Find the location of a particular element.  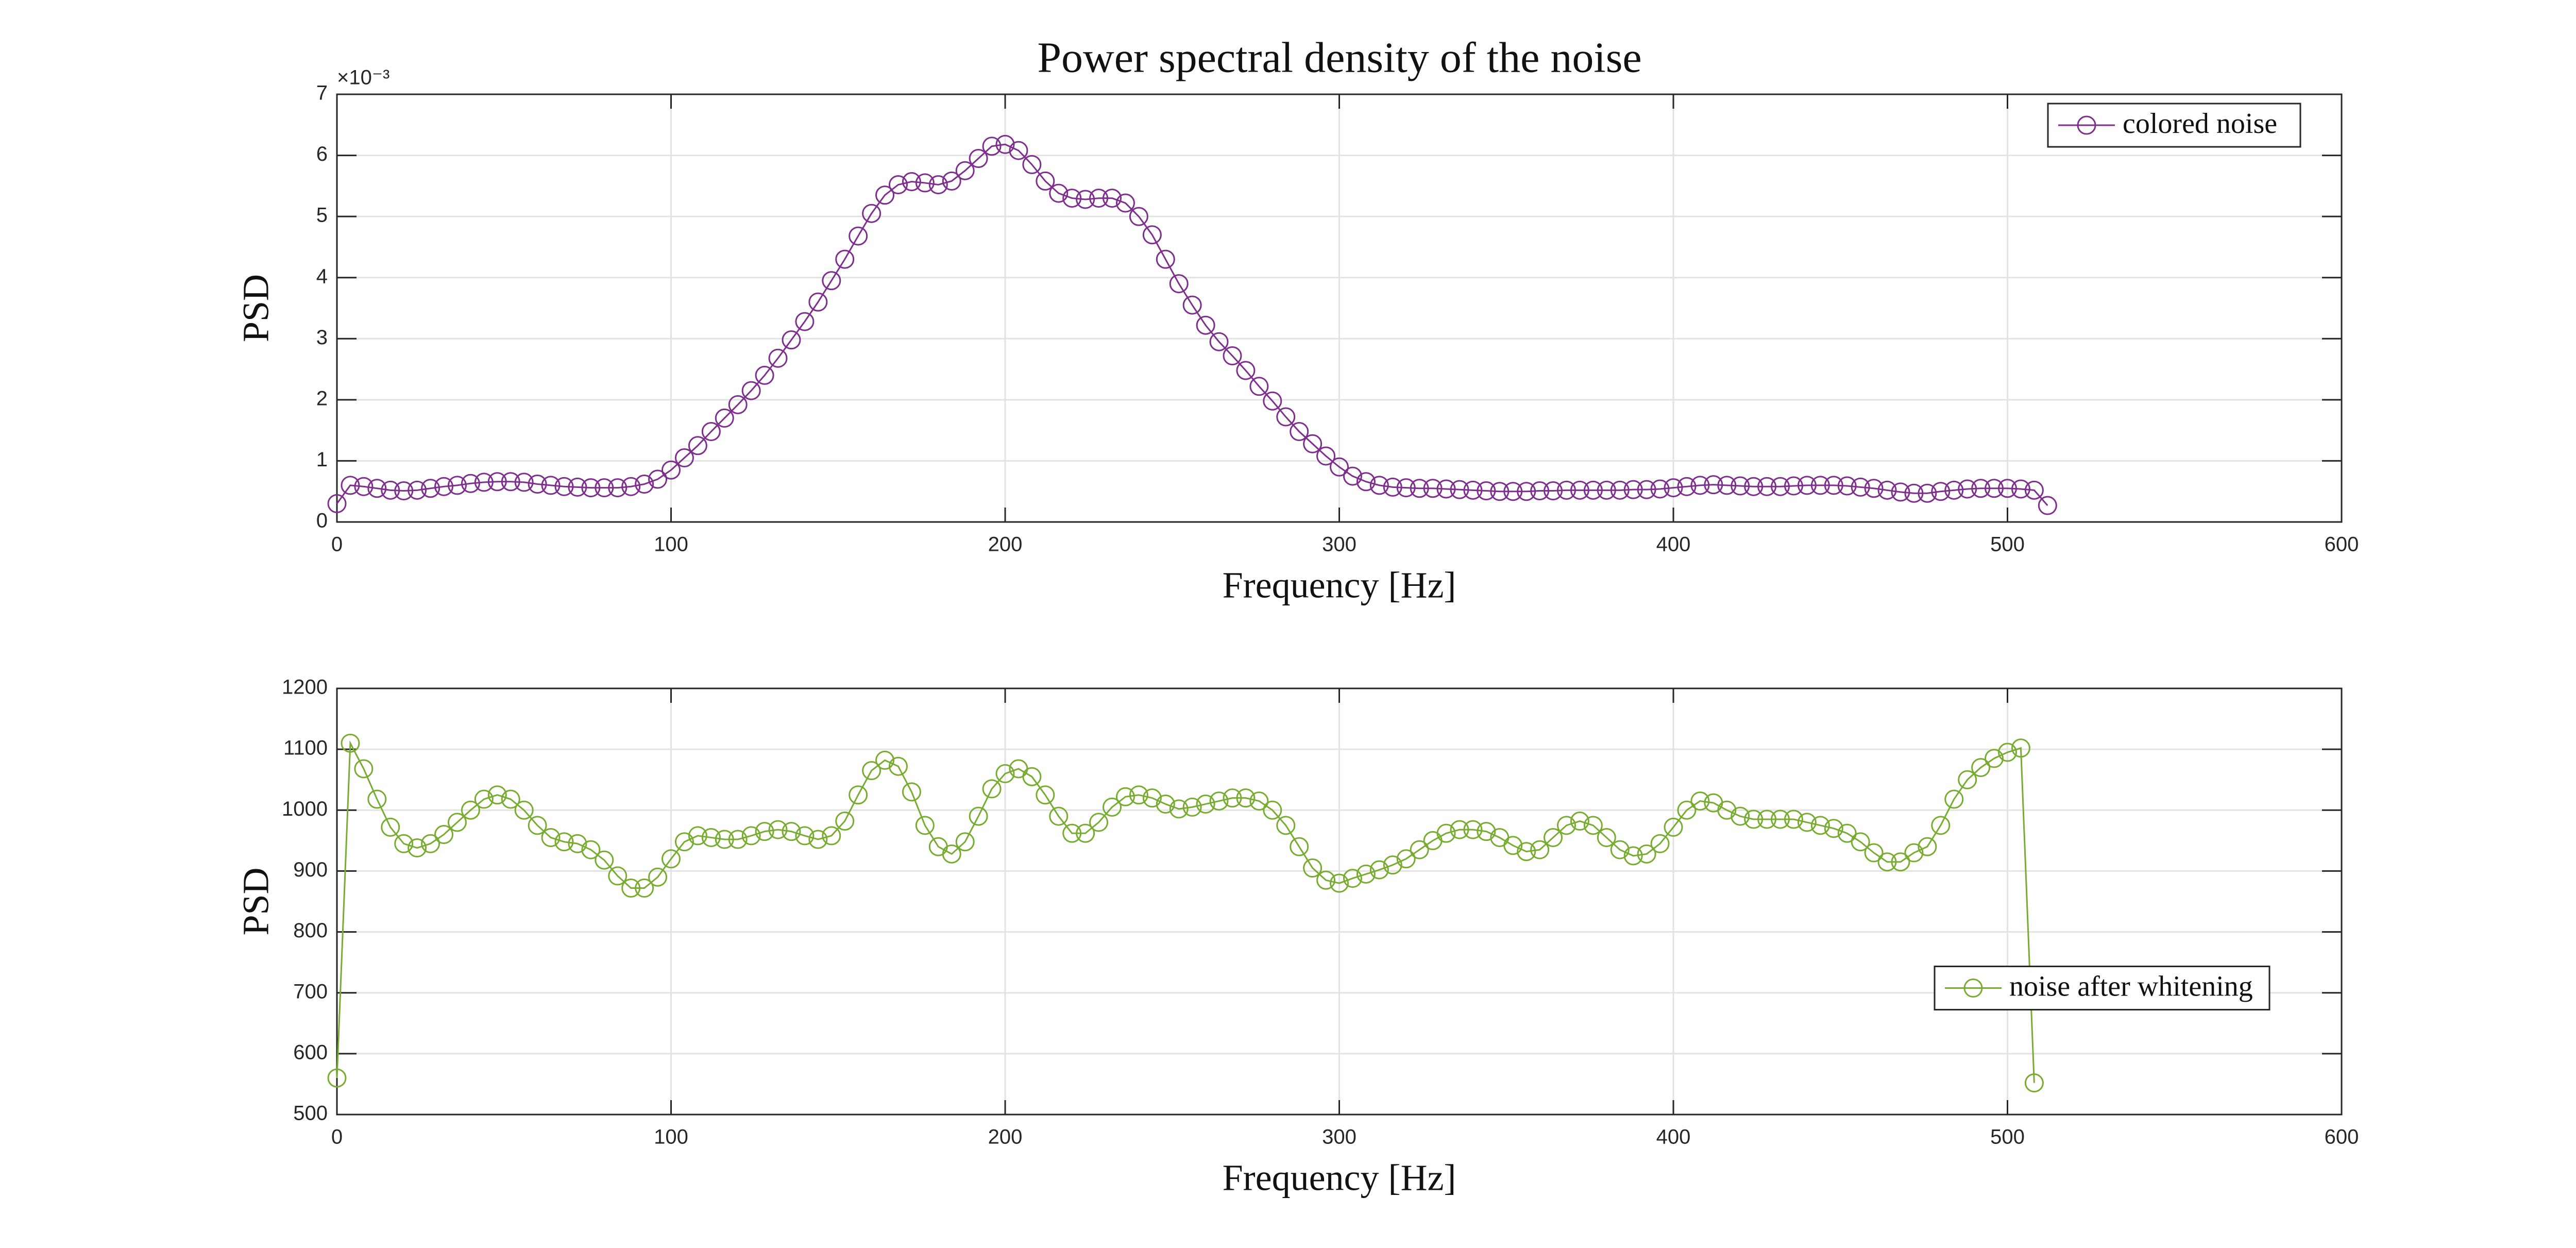

y-tick-label: 0 is located at coordinates (322, 521).